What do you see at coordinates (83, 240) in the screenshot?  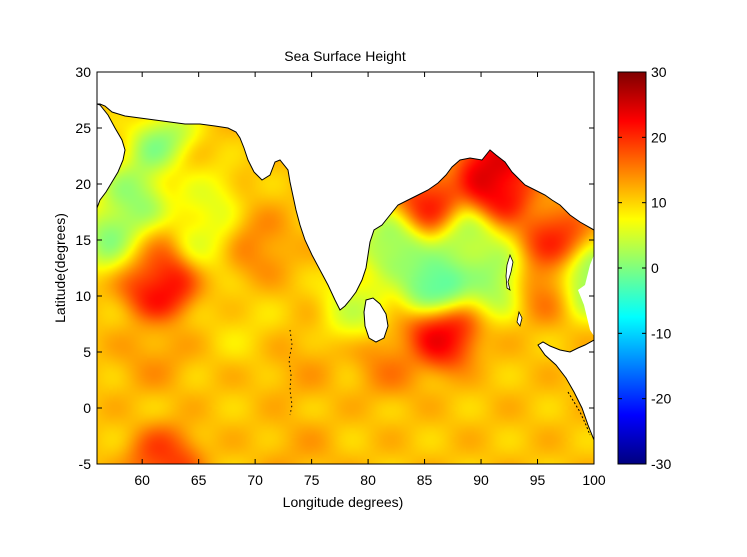 I see `y-tick-label: 15` at bounding box center [83, 240].